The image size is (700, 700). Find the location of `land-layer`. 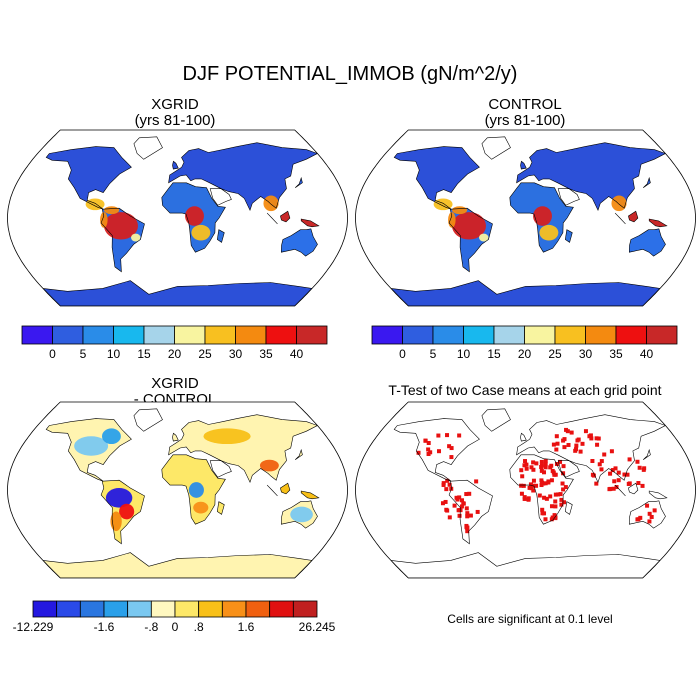

land-layer is located at coordinates (529, 221).